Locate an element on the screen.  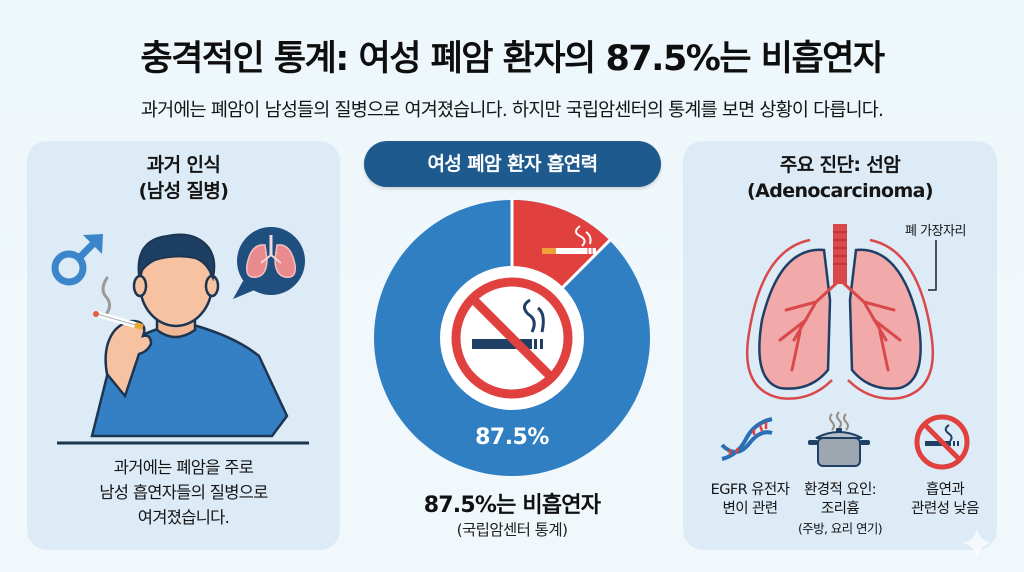
smoking-history-badge: 여성 폐암 환자 흡연력 is located at coordinates (512, 164).